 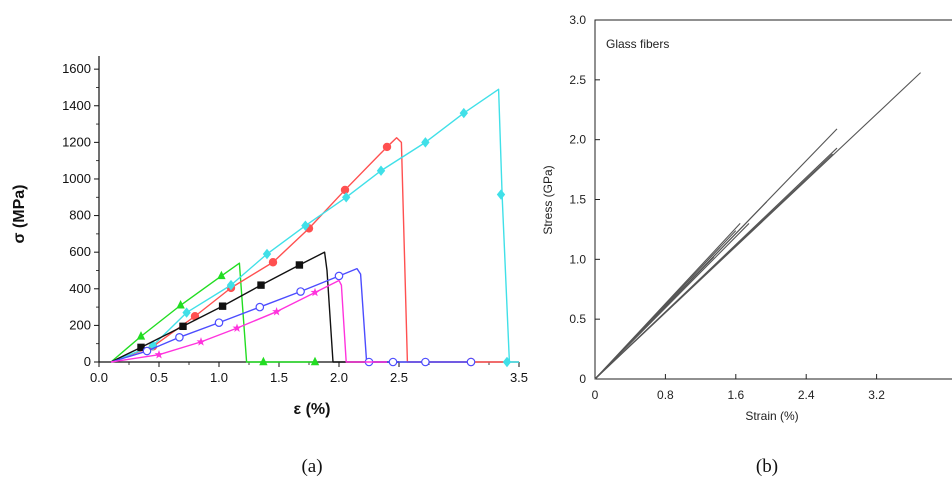 I want to click on panel-label-b: (b), so click(x=767, y=466).